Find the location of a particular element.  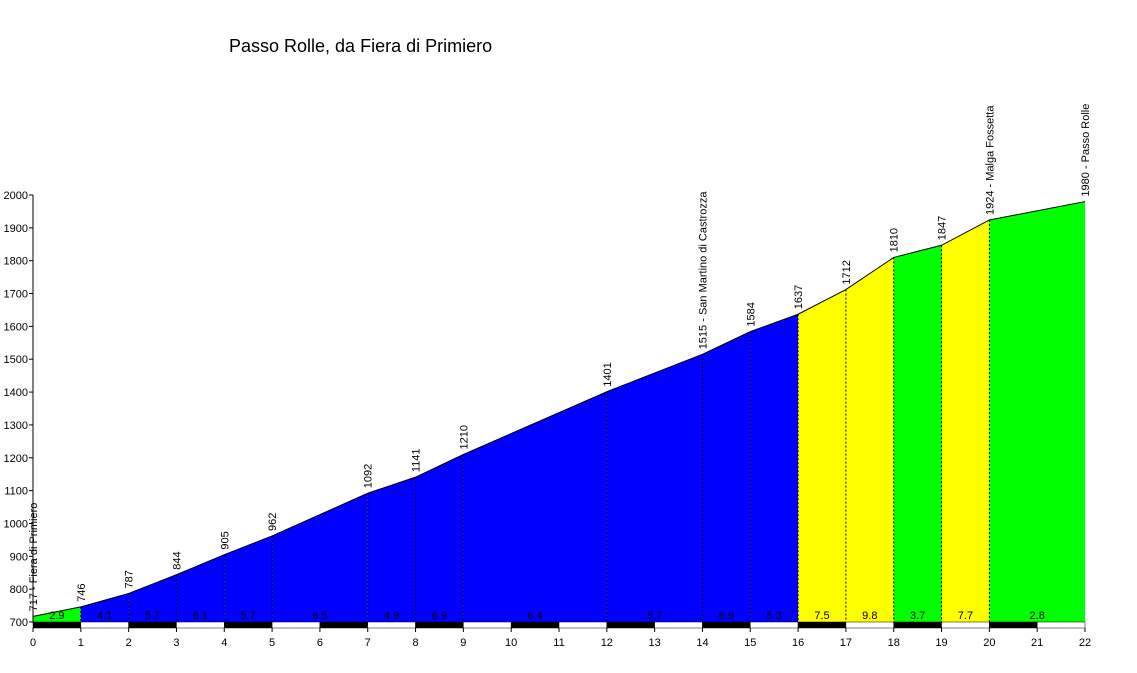

point-label-7: 1141 is located at coordinates (417, 460).